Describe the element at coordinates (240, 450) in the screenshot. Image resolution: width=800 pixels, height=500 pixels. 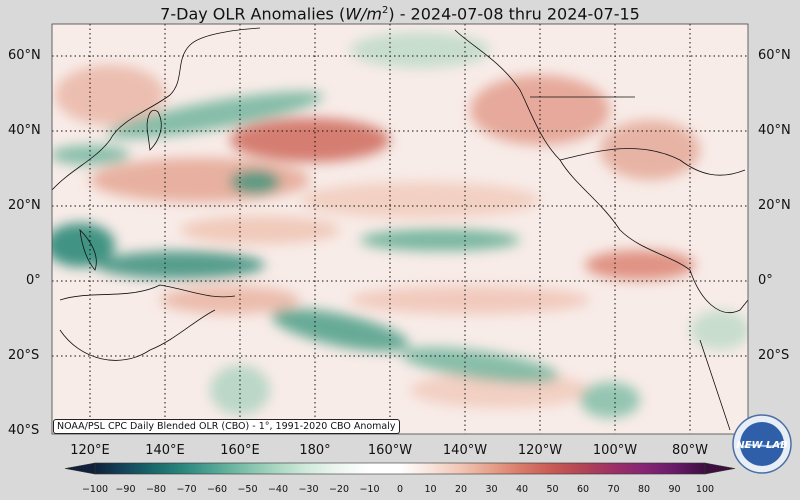
I see `lon-label: 160°E` at that location.